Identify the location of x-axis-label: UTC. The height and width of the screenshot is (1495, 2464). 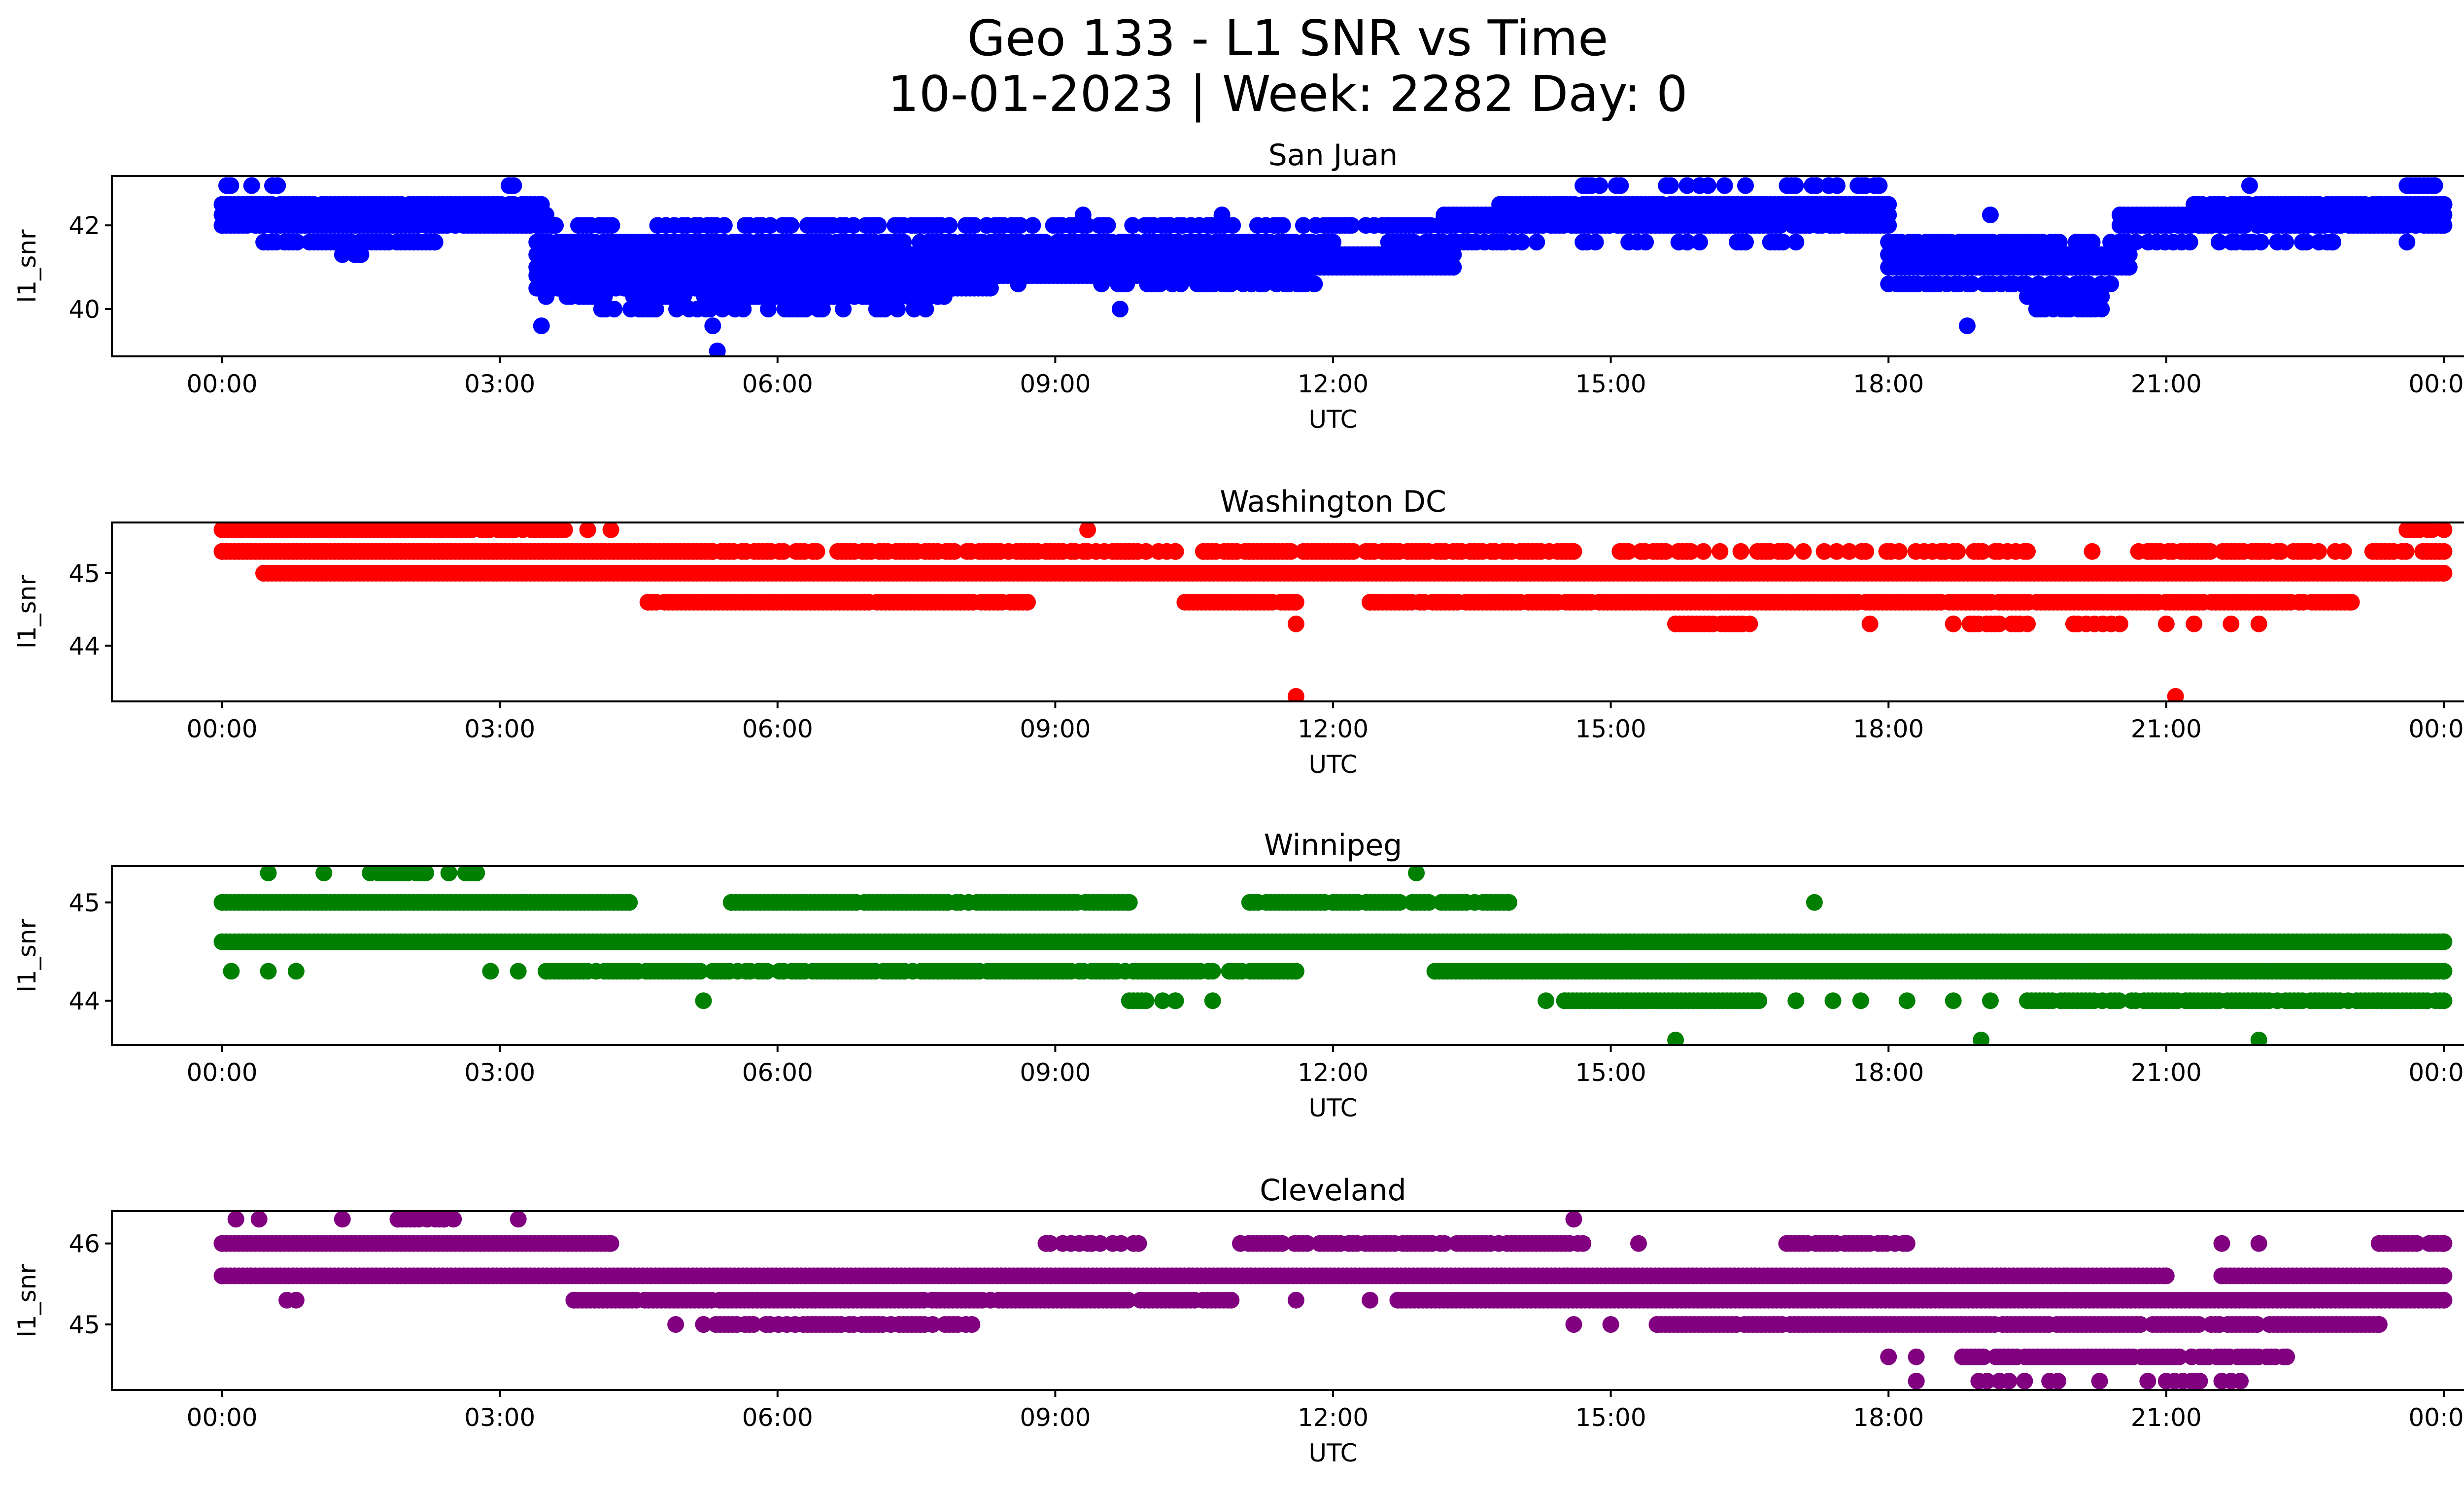
(1332, 764).